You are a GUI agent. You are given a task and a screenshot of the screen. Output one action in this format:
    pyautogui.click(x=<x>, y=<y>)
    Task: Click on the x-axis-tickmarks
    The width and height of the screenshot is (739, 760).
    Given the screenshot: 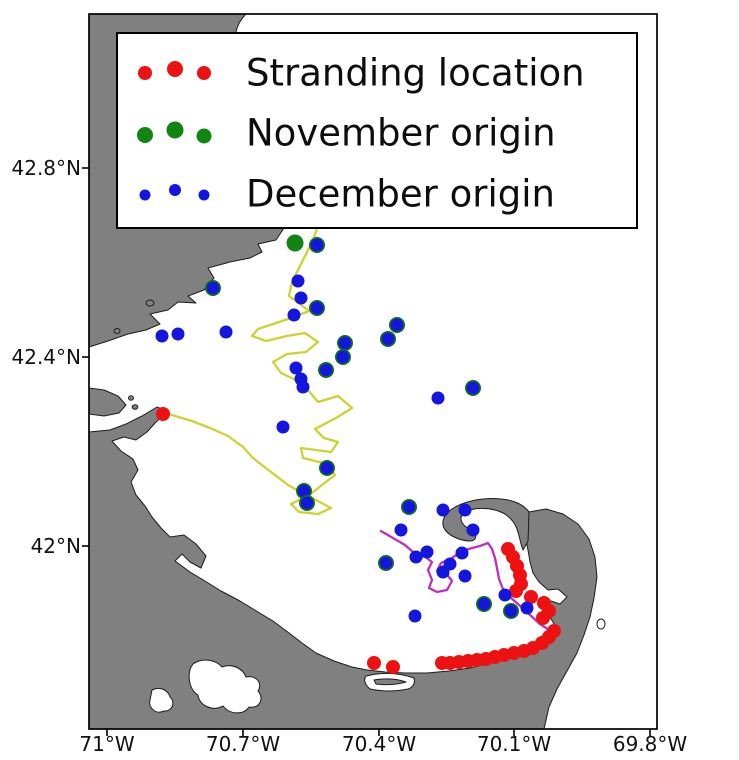 What is the action you would take?
    pyautogui.click(x=378, y=732)
    